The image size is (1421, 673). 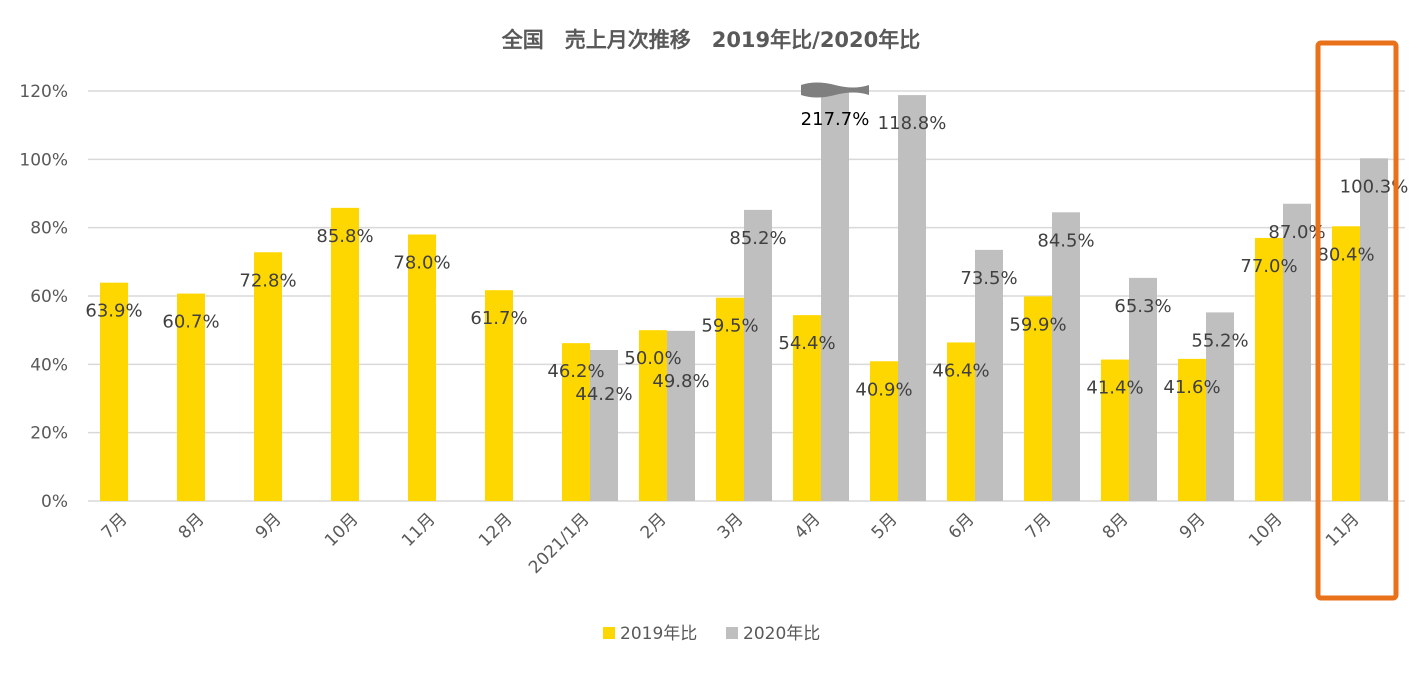 I want to click on x-tick-label: 4月, so click(x=808, y=526).